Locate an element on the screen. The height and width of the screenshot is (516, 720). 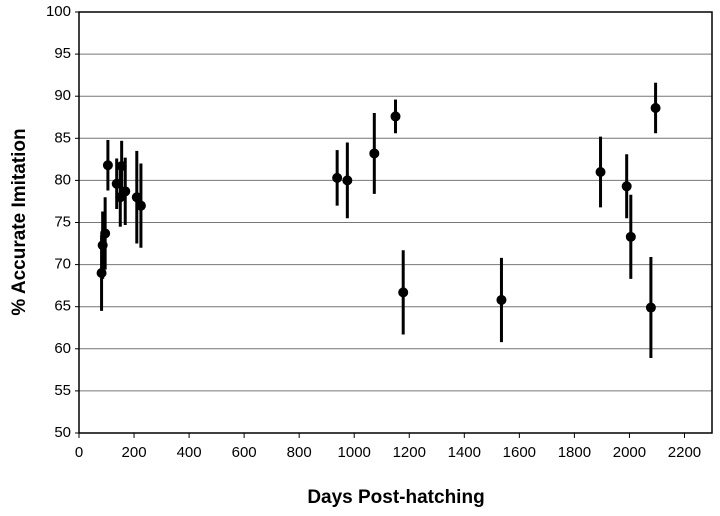
x-tick-label: 600 is located at coordinates (244, 452).